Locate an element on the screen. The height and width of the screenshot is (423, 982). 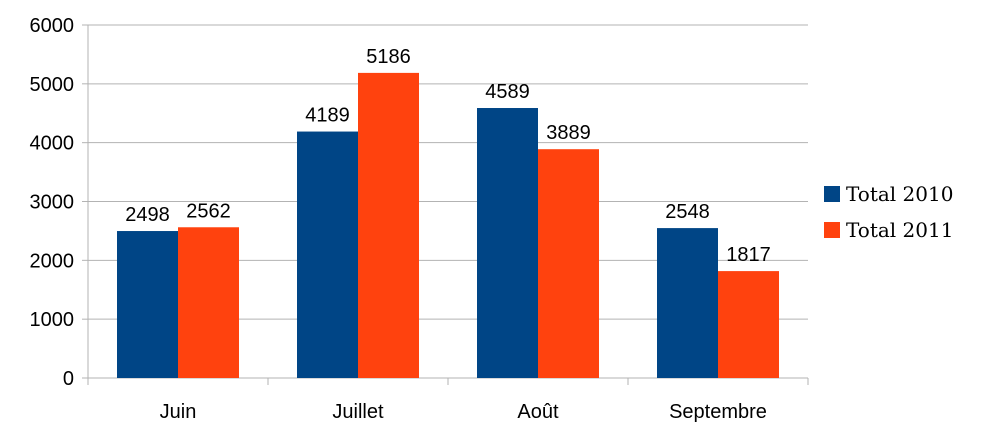
y-tick-label: 3000 is located at coordinates (52, 203).